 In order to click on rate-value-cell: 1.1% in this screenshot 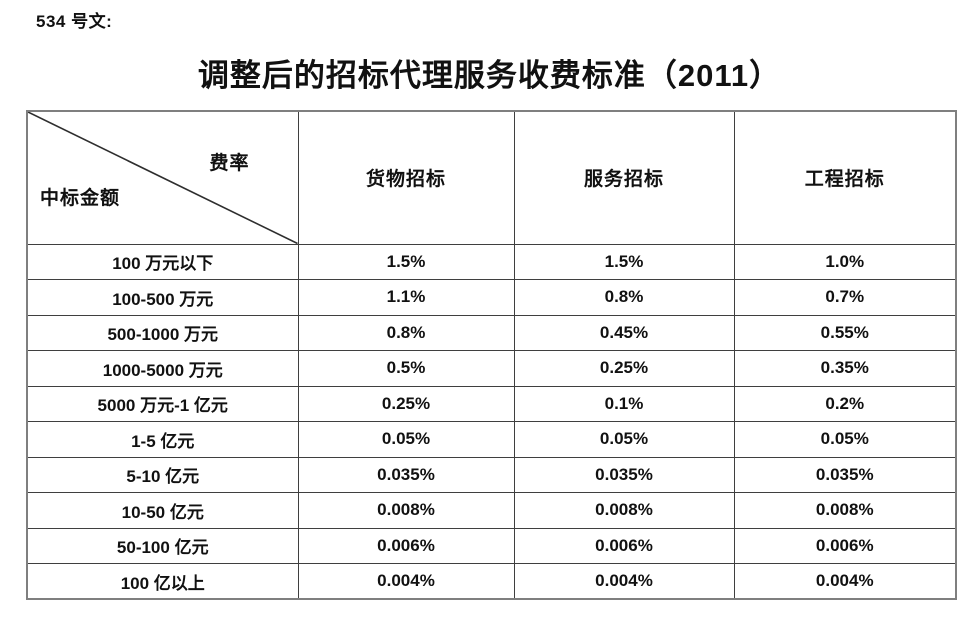, I will do `click(406, 297)`.